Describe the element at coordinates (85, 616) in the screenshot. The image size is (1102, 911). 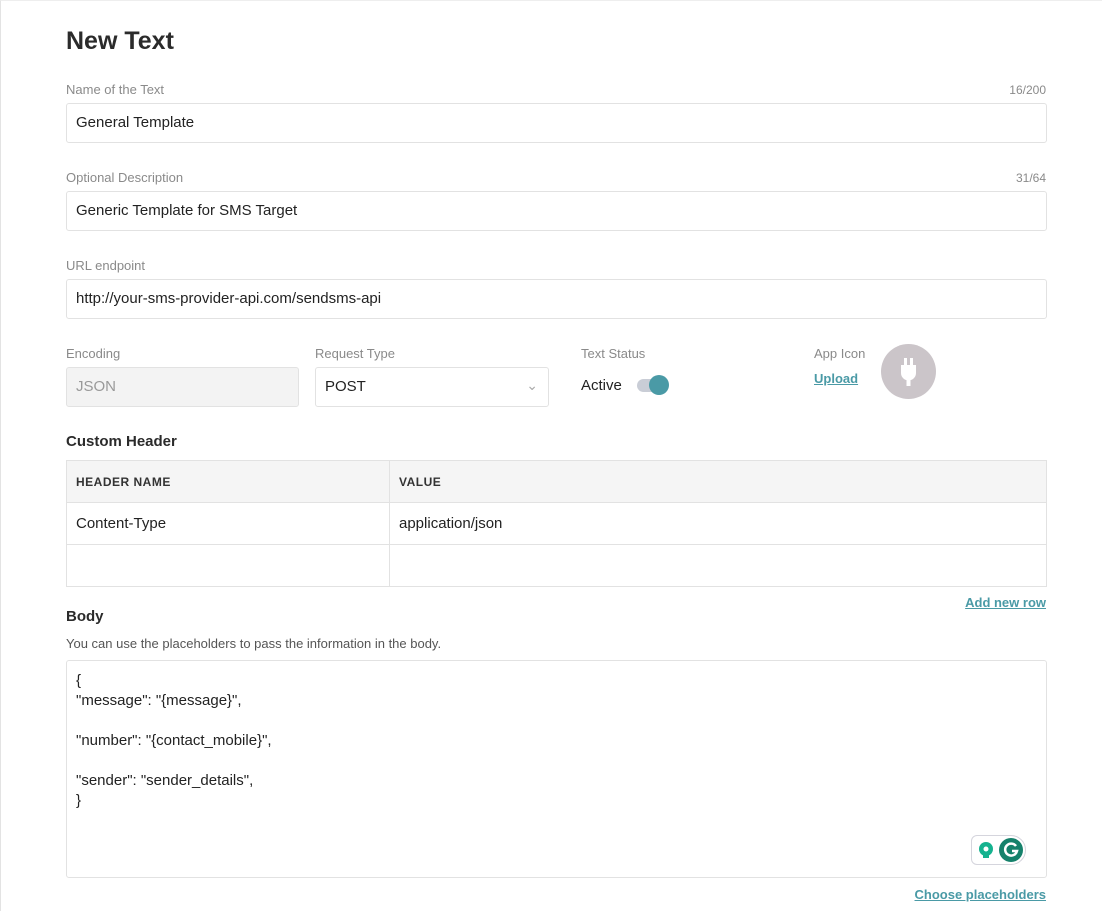
I see `body-title: Body` at that location.